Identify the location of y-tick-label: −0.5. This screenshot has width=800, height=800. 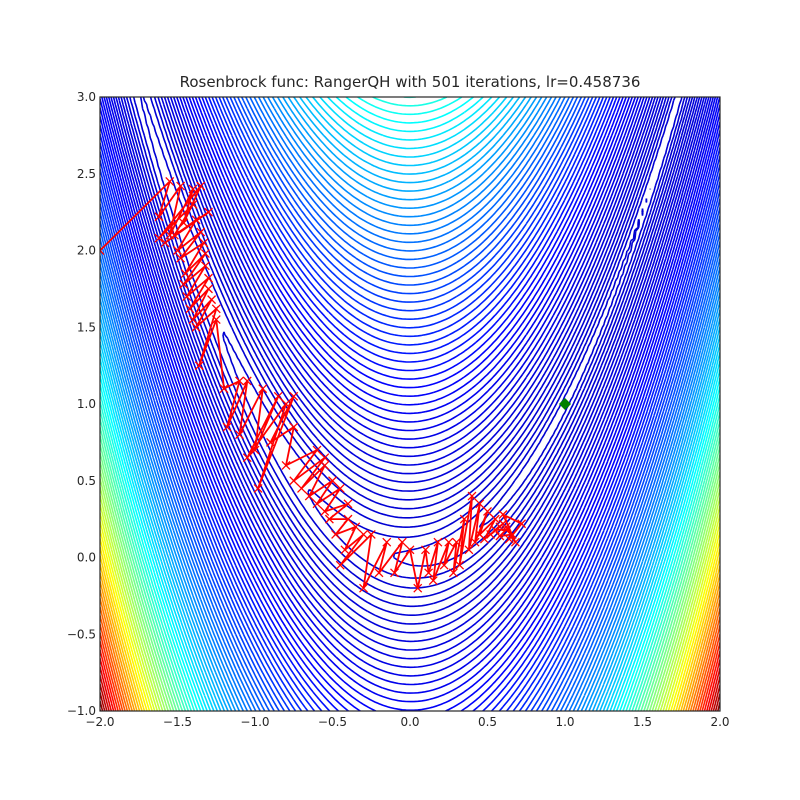
(81, 634).